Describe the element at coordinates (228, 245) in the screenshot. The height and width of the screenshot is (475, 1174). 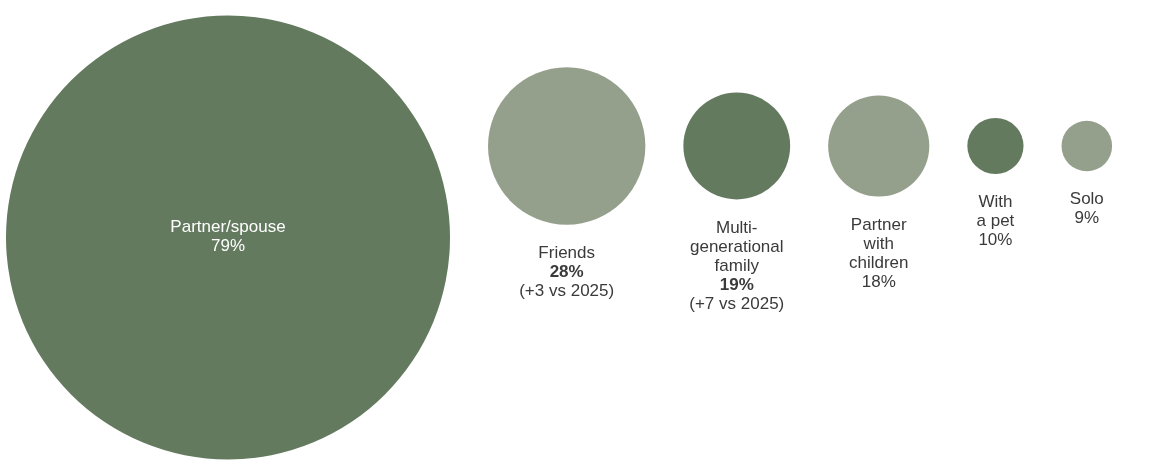
I see `data-label: 79%` at that location.